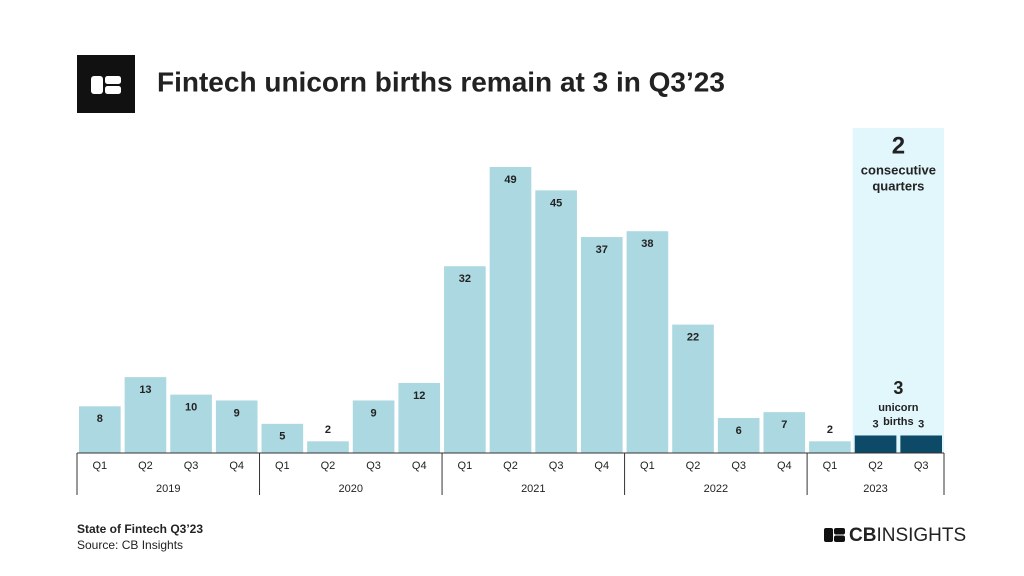 This screenshot has width=1024, height=576. Describe the element at coordinates (784, 425) in the screenshot. I see `data-label: 7` at that location.